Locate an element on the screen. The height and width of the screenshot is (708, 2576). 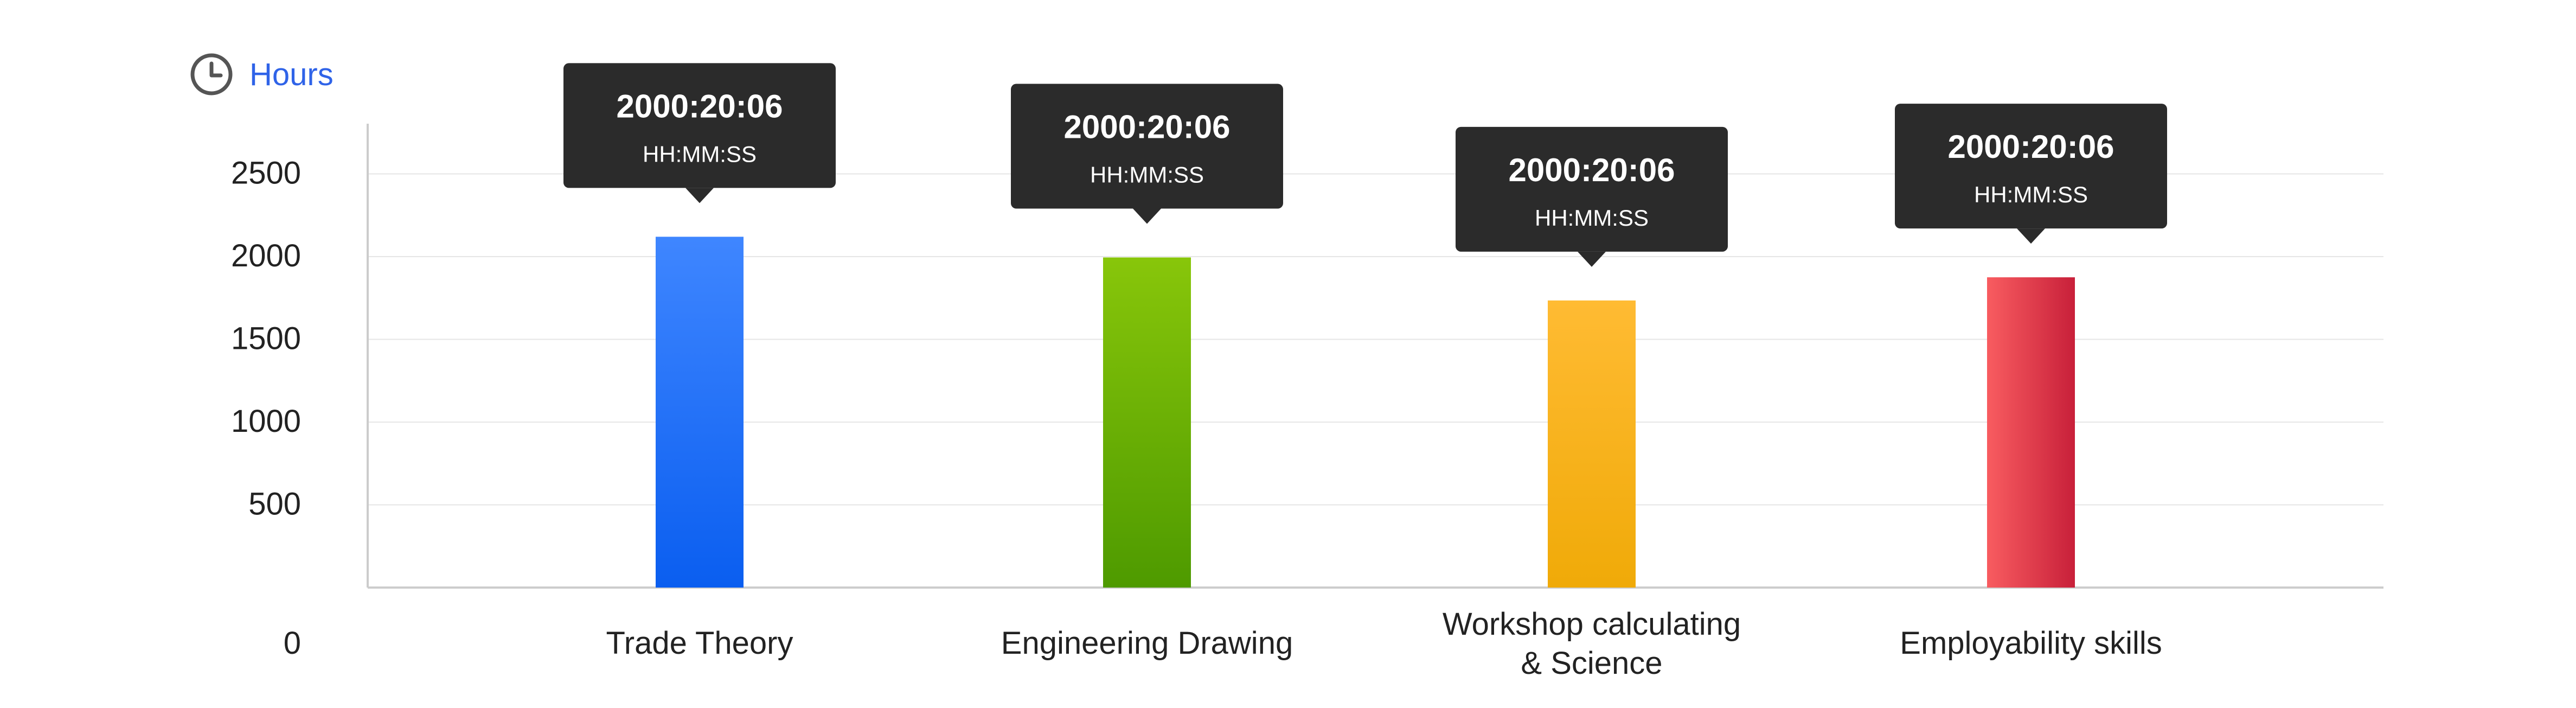
y-axis-label: Hours is located at coordinates (291, 74).